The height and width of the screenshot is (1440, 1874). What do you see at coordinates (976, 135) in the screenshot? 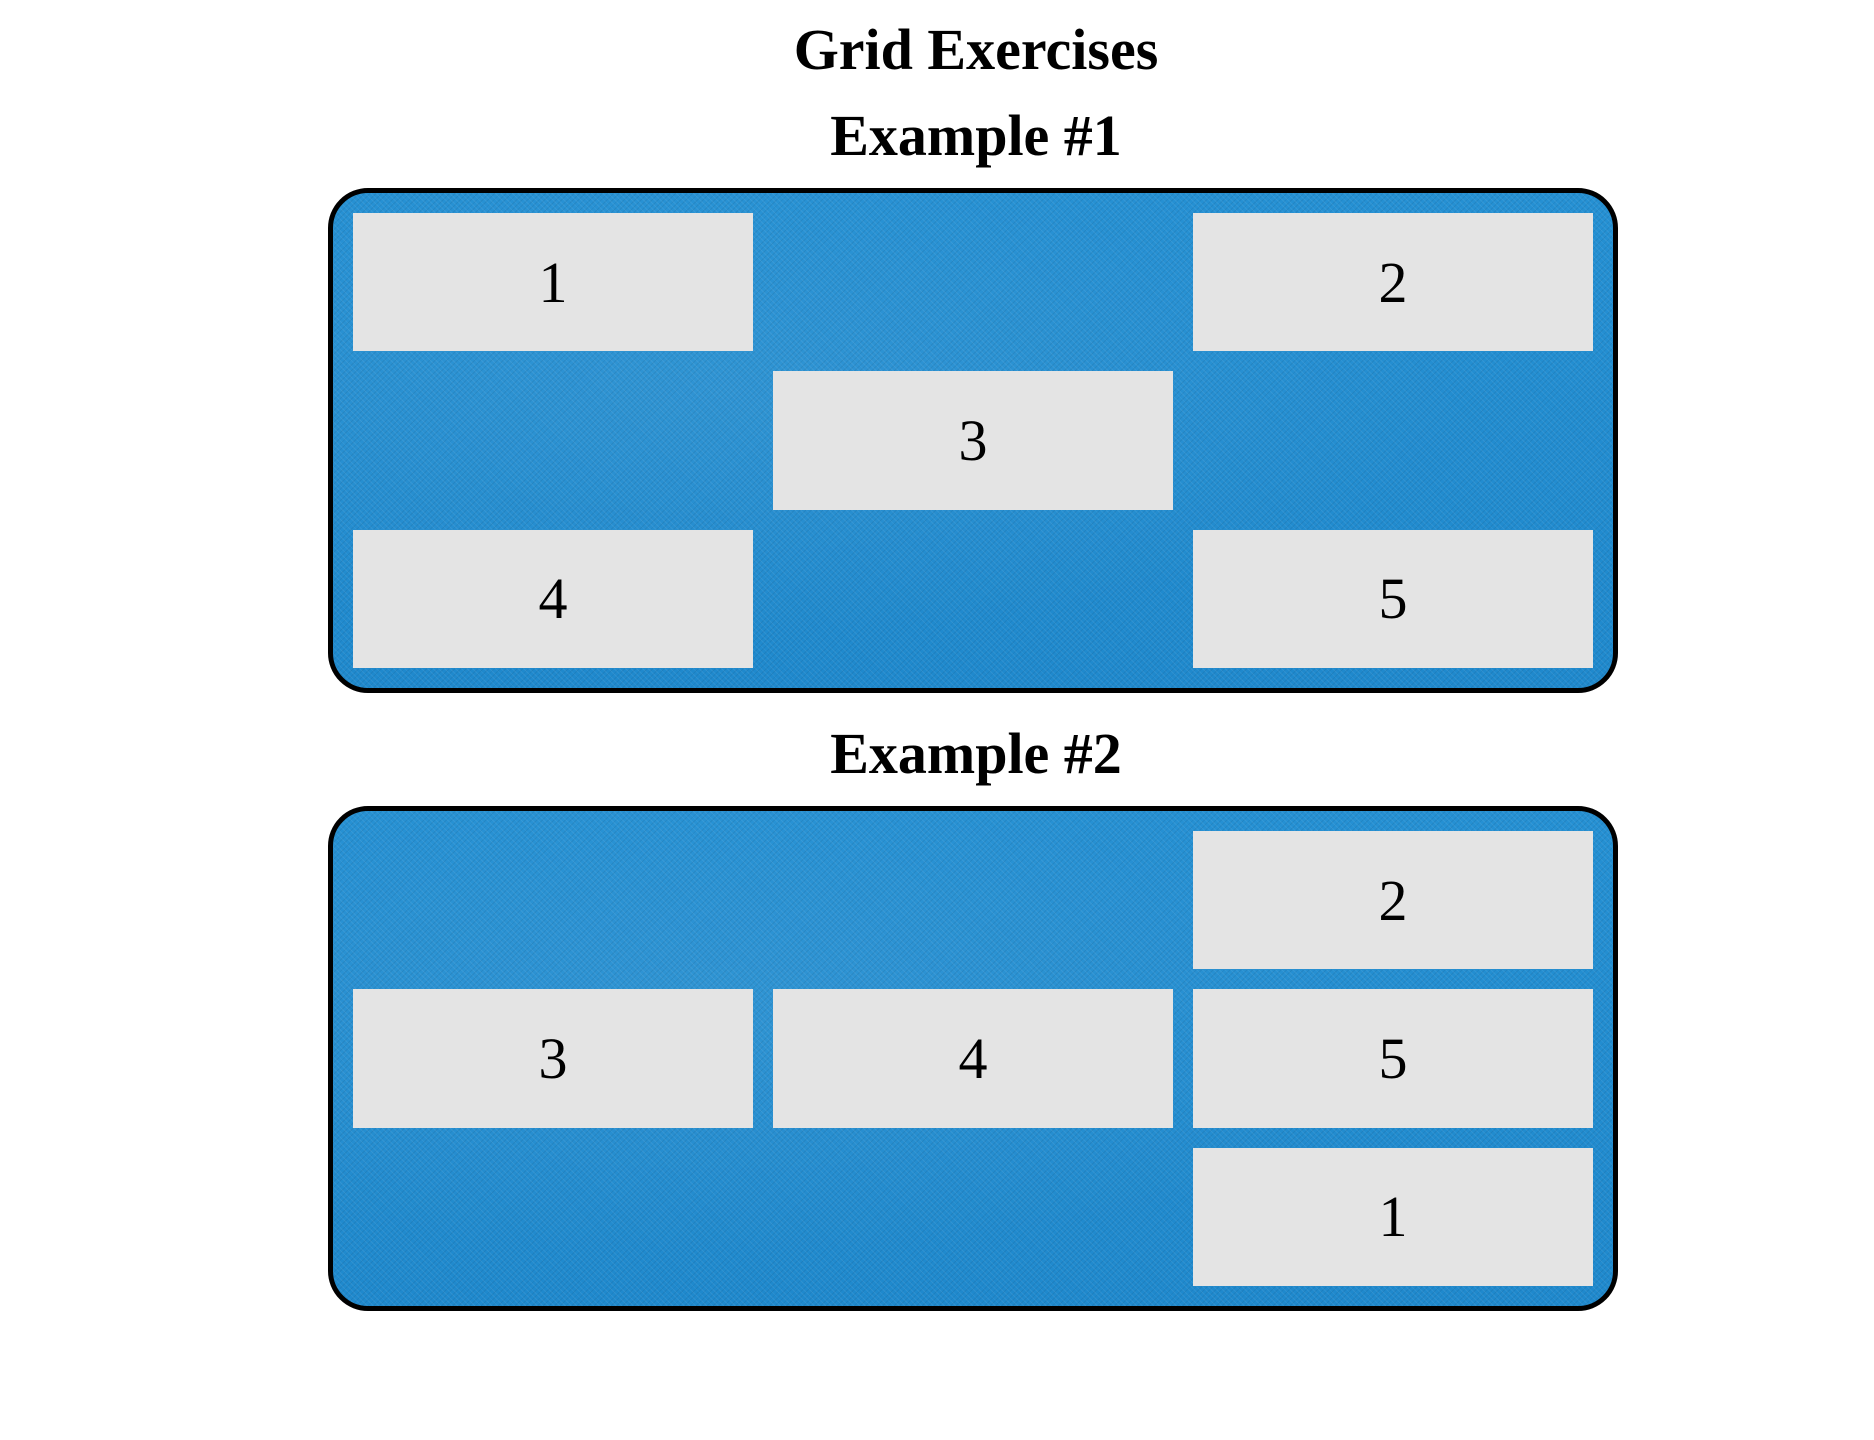
I see `example-1-title: Example #1` at bounding box center [976, 135].